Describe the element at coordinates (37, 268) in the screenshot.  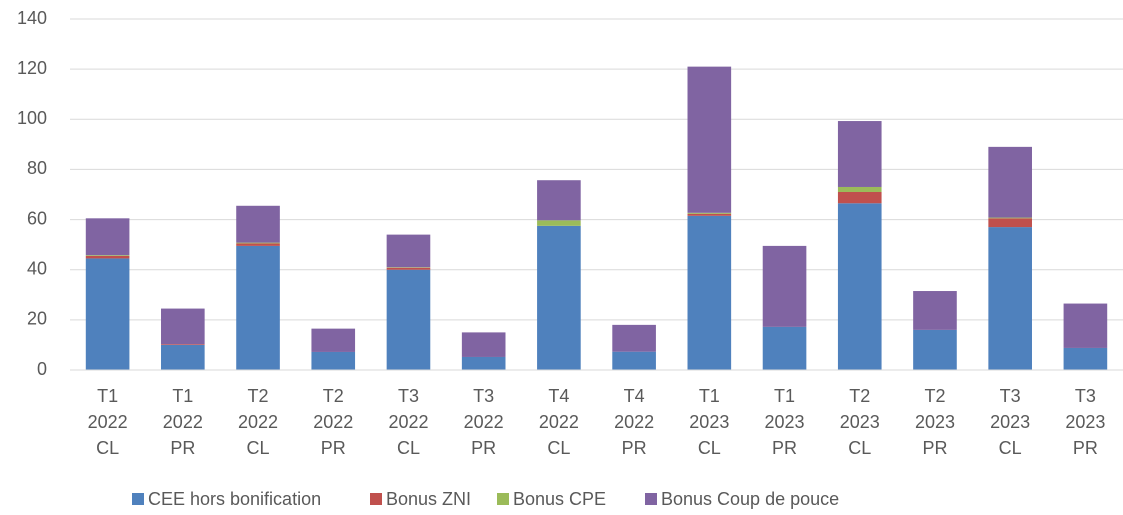
I see `y-tick-label: 40` at that location.